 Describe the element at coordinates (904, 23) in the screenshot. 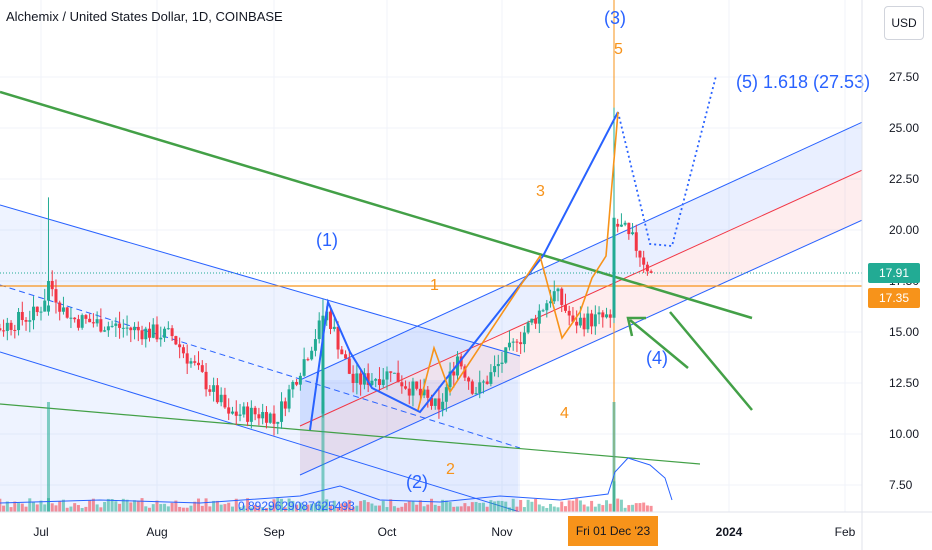

I see `currency-button: USD` at that location.